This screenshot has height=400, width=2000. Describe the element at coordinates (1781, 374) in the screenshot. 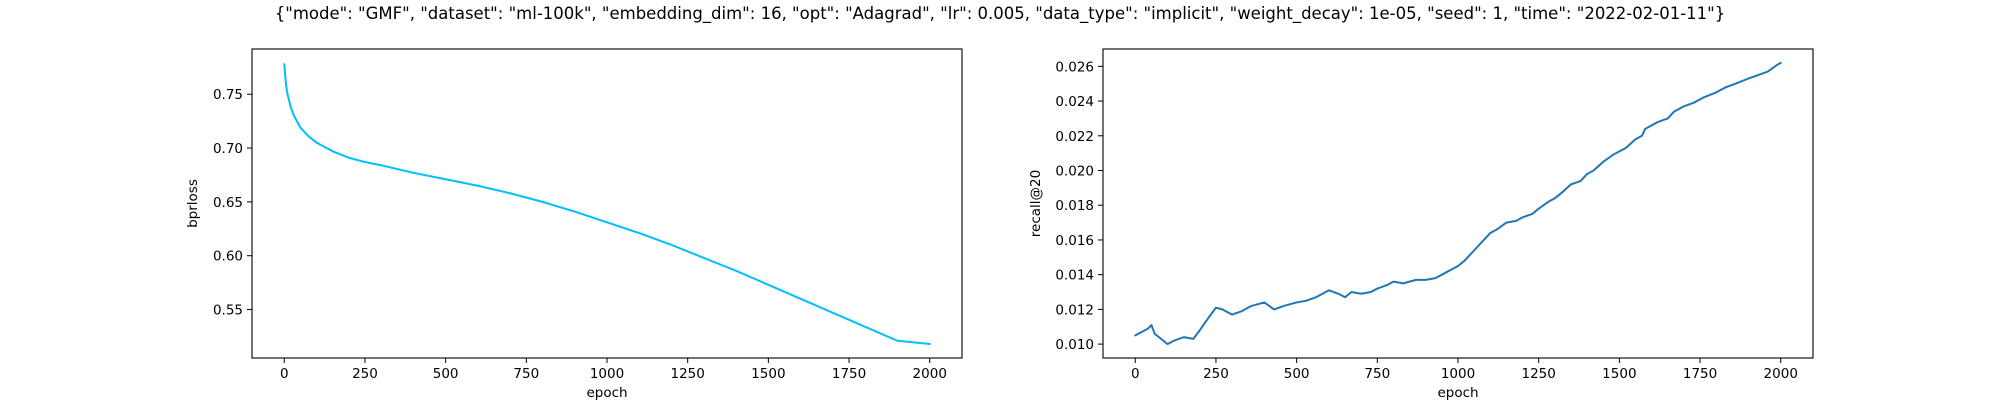

I see `recall-x-tick-label: 2000` at that location.